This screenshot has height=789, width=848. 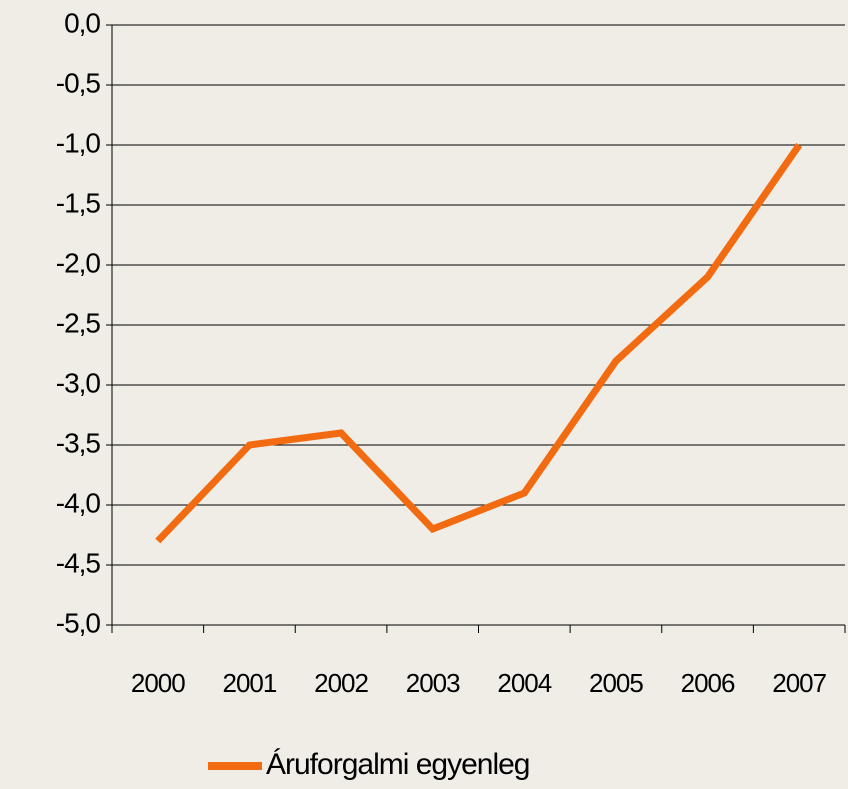 I want to click on y-tick-label: -4,0, so click(x=78, y=502).